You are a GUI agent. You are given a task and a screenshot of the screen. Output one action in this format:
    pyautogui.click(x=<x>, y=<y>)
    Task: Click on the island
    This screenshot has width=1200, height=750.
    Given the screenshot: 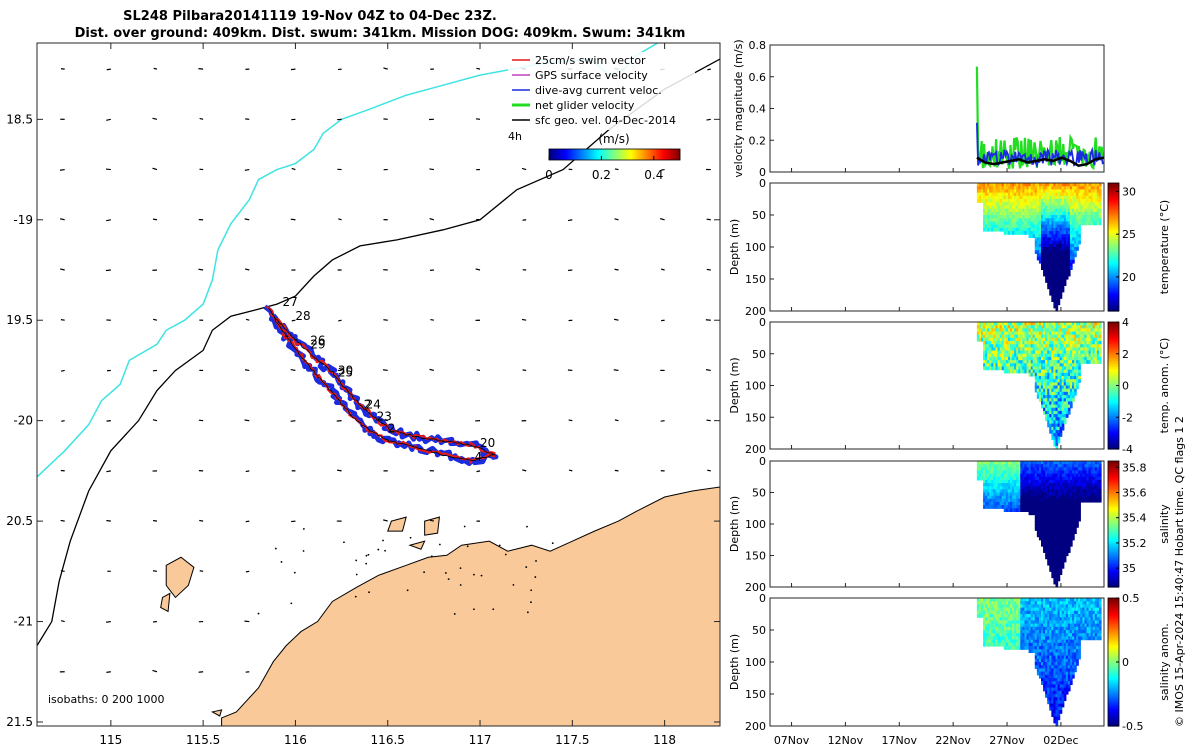 What is the action you would take?
    pyautogui.click(x=417, y=545)
    